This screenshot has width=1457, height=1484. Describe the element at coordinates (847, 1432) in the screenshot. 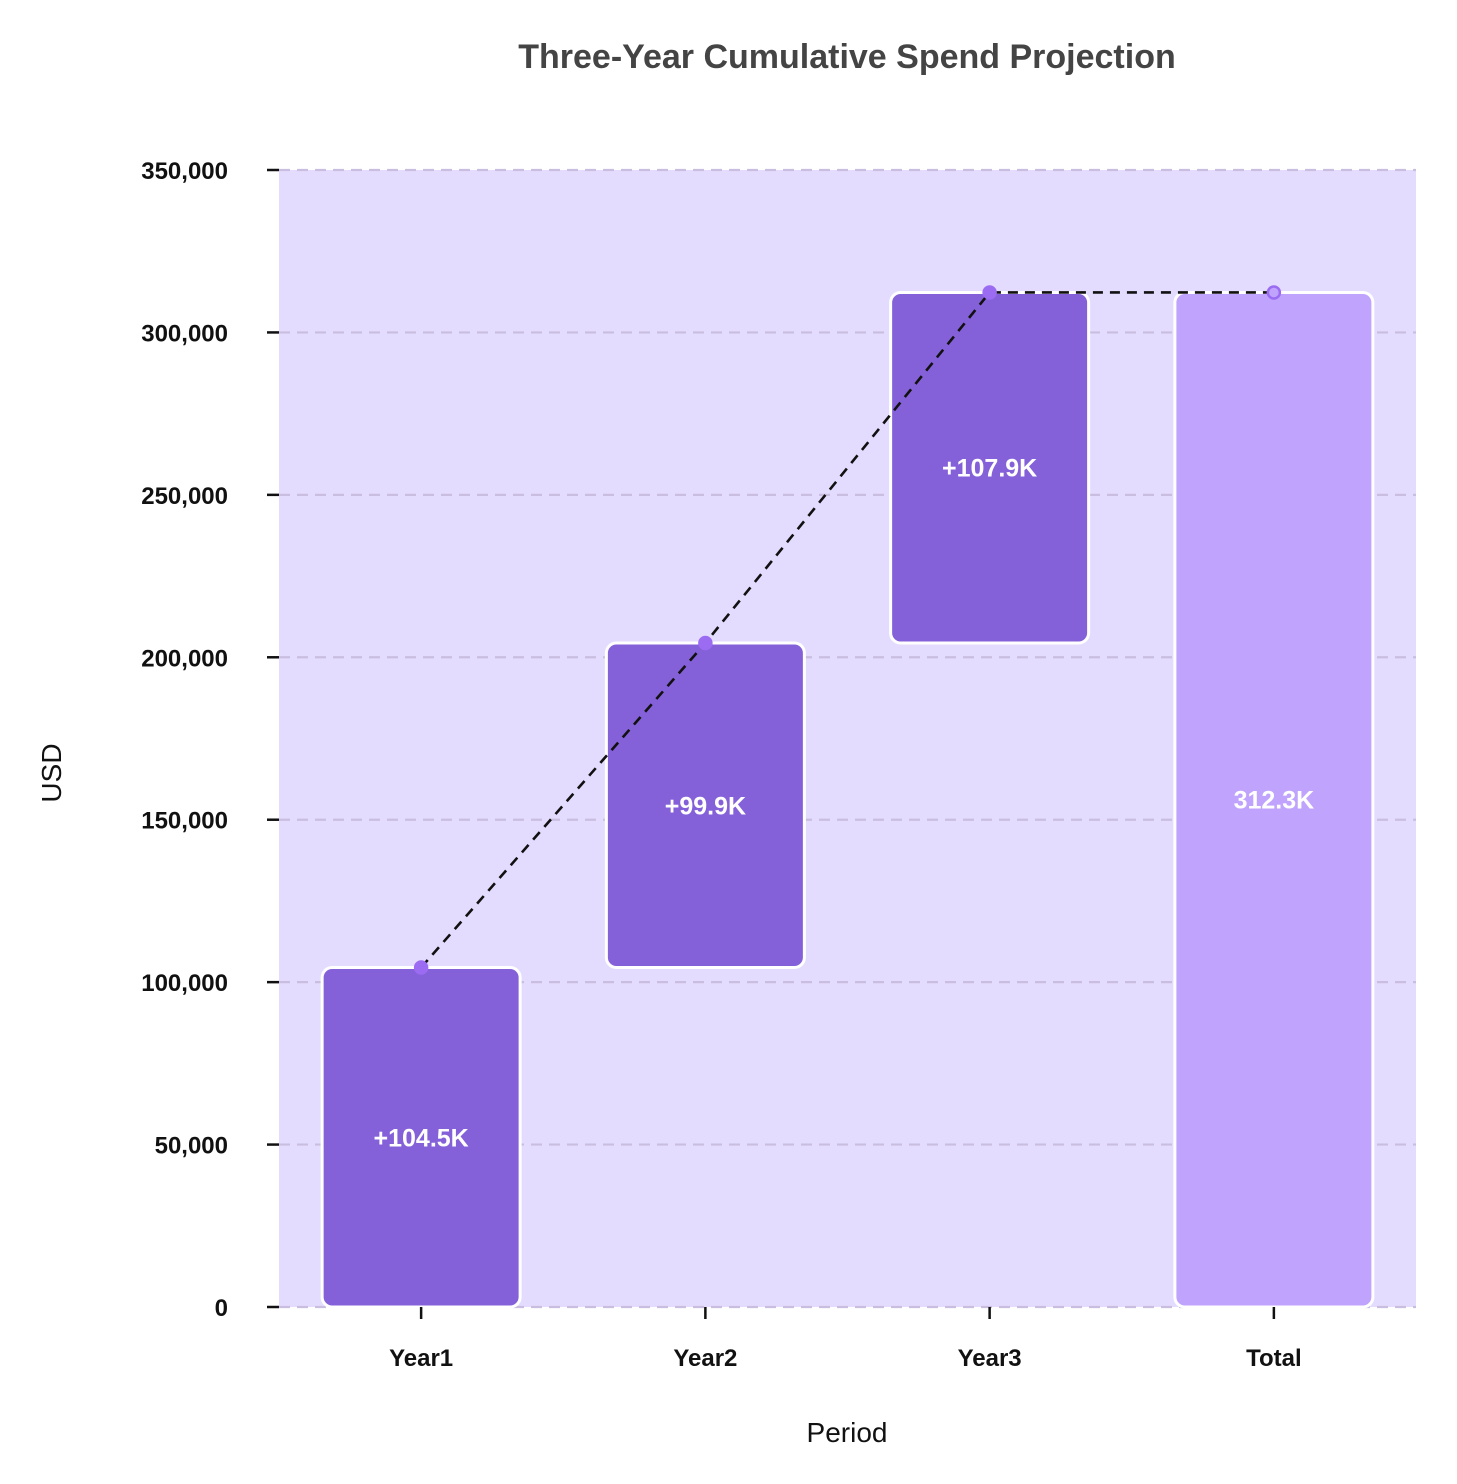

I see `x-axis-label: Period` at that location.